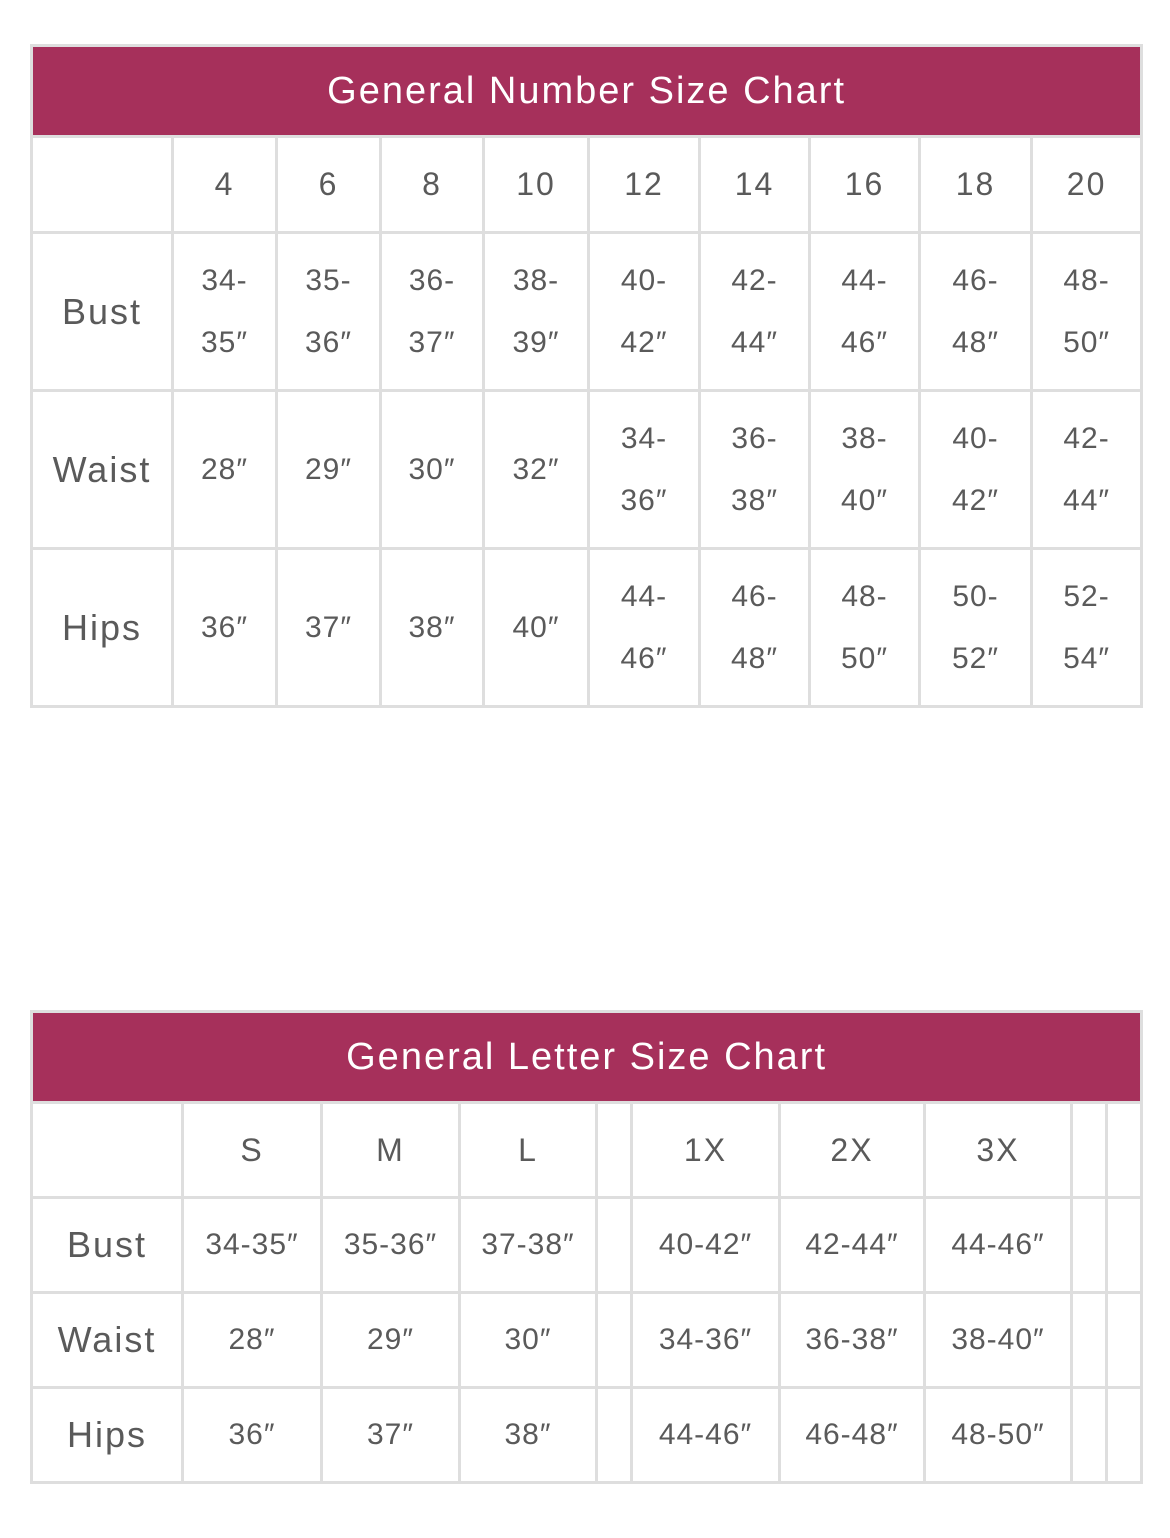 This screenshot has width=1170, height=1538. I want to click on size-header: 18, so click(975, 184).